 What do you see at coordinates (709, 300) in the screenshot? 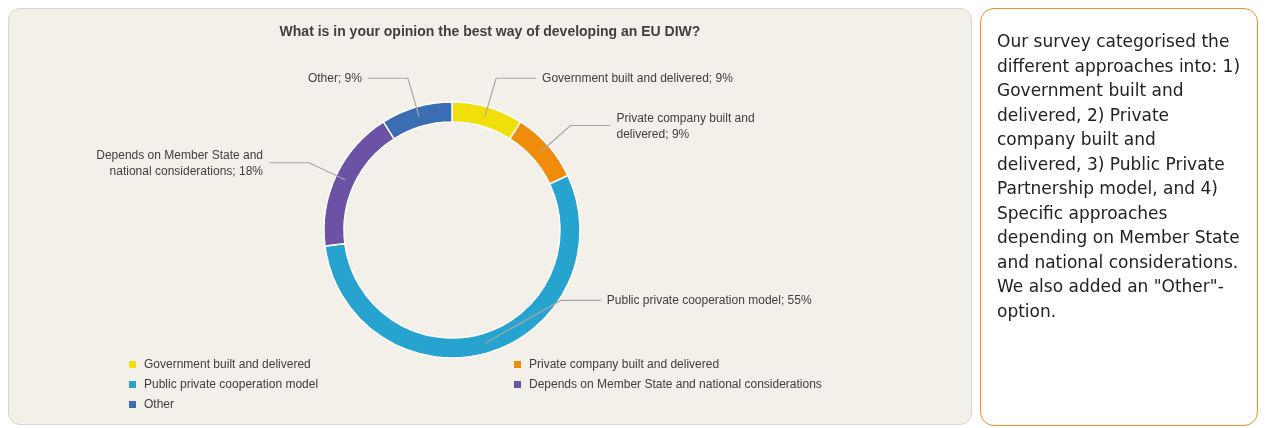
I see `data-label: Public private cooperation model; 55%` at bounding box center [709, 300].